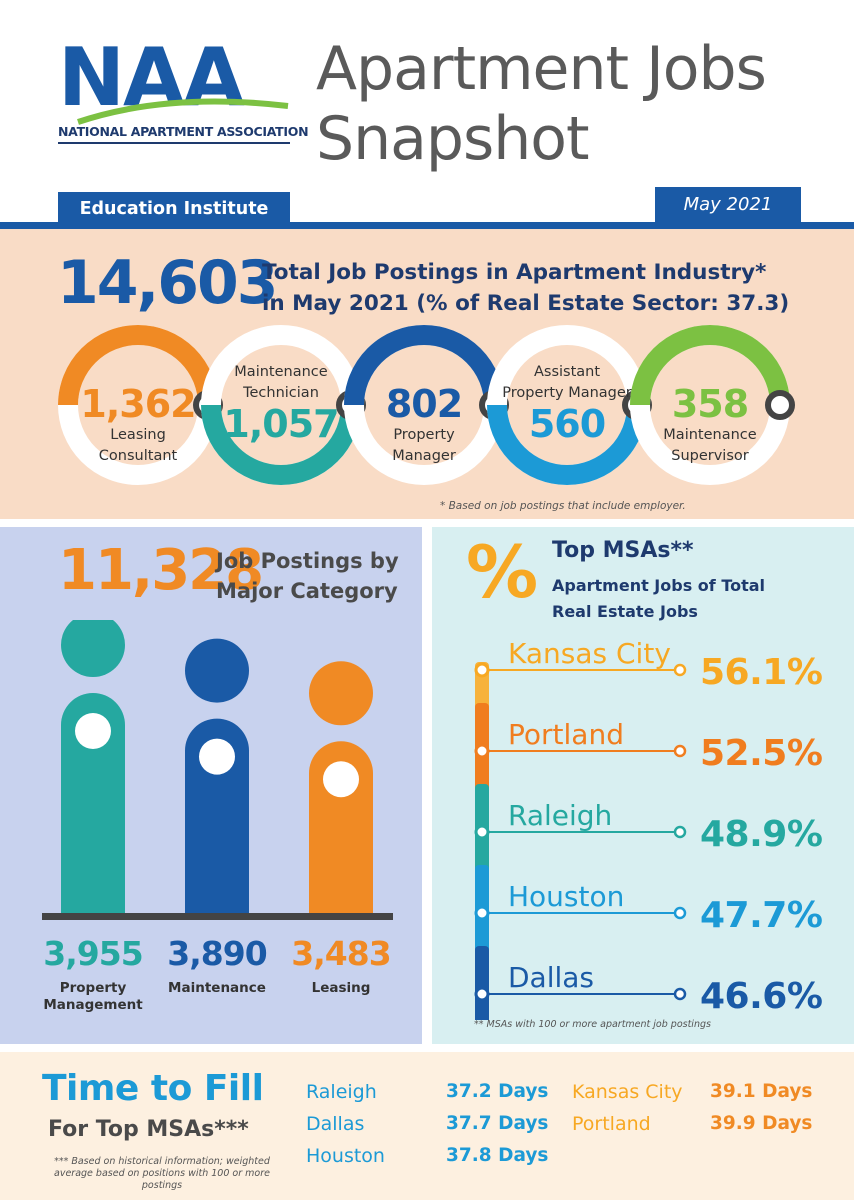 This screenshot has height=1200, width=854. I want to click on role-label-line-1: Leasing, so click(138, 435).